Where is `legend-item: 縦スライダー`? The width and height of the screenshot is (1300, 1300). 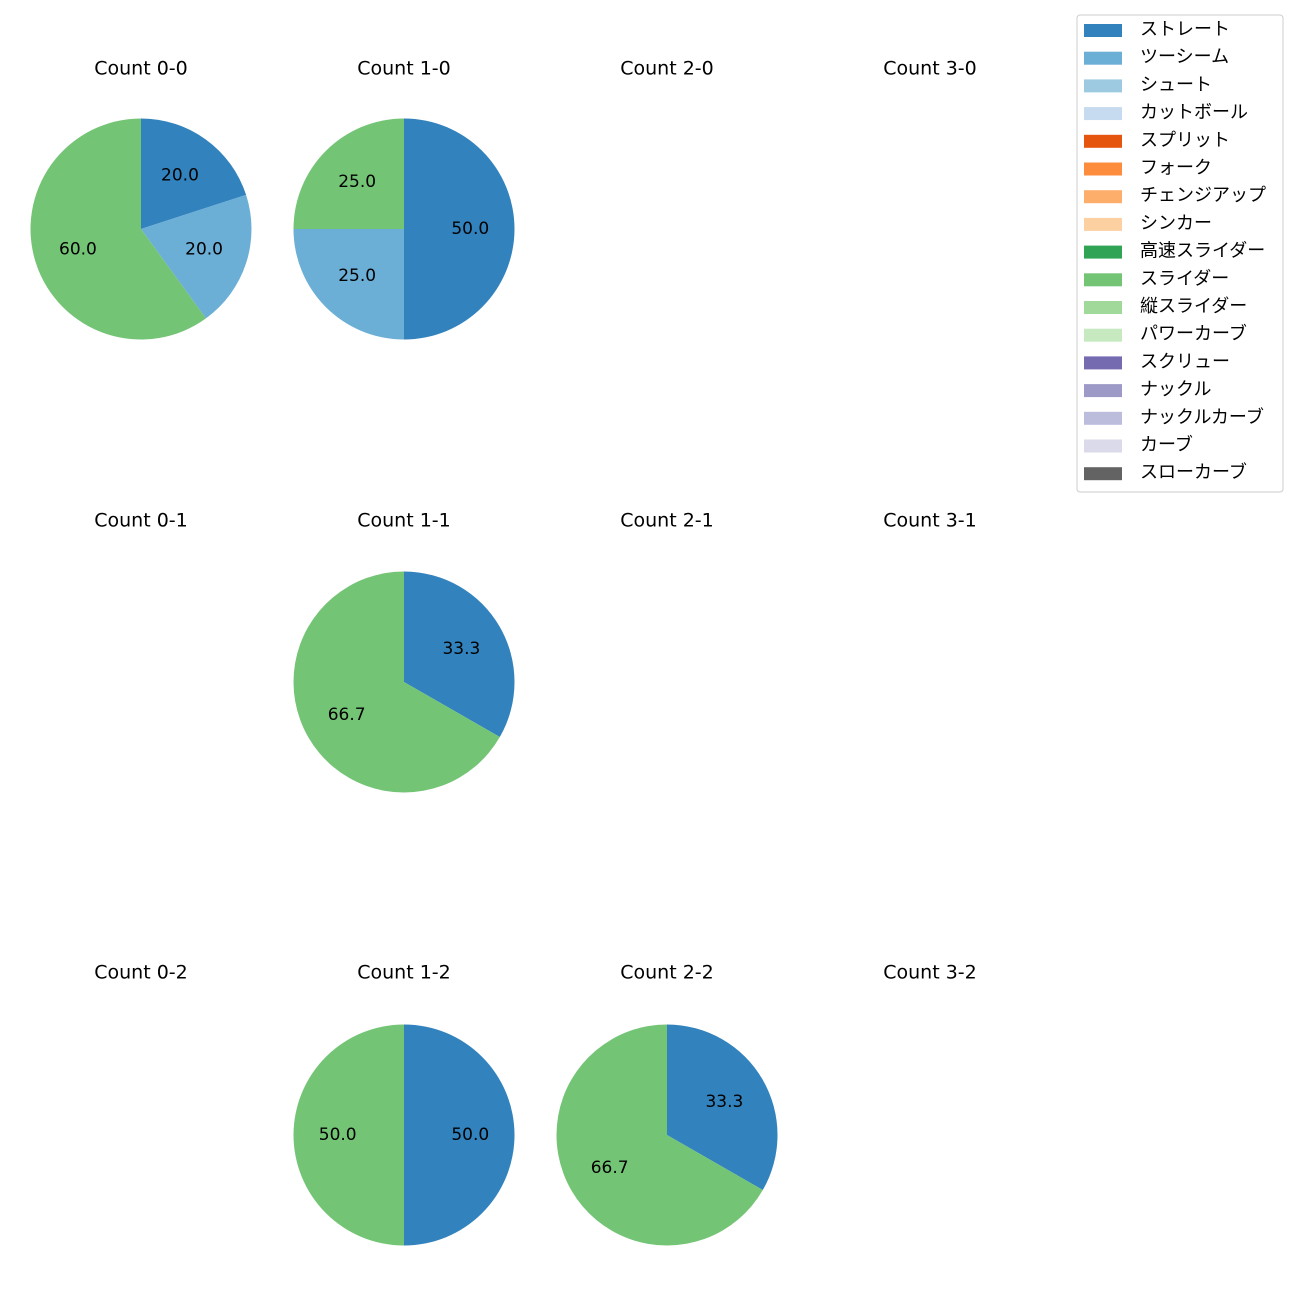
legend-item: 縦スライダー is located at coordinates (1165, 306).